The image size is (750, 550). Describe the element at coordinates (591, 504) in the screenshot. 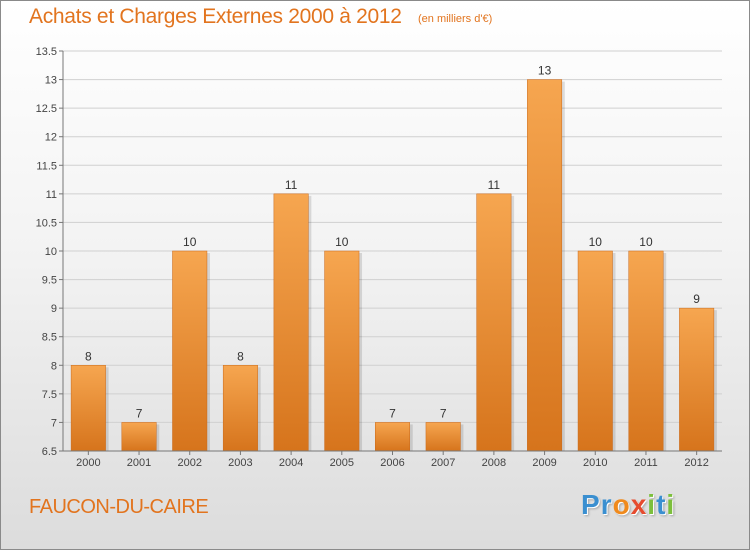

I see `logo-letter: P` at that location.